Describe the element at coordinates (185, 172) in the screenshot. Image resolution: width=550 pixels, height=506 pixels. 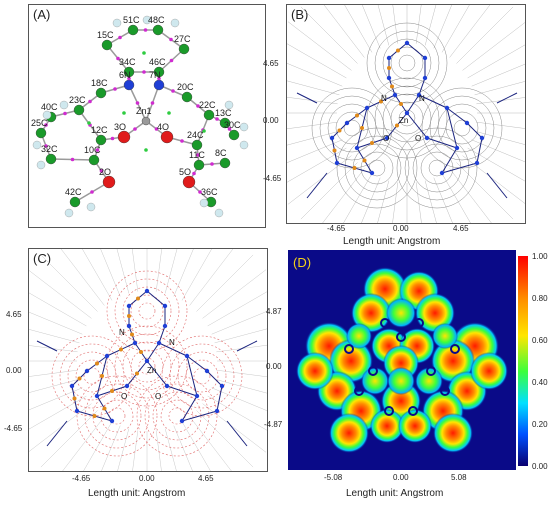
I see `atom-label-26: 5O` at that location.